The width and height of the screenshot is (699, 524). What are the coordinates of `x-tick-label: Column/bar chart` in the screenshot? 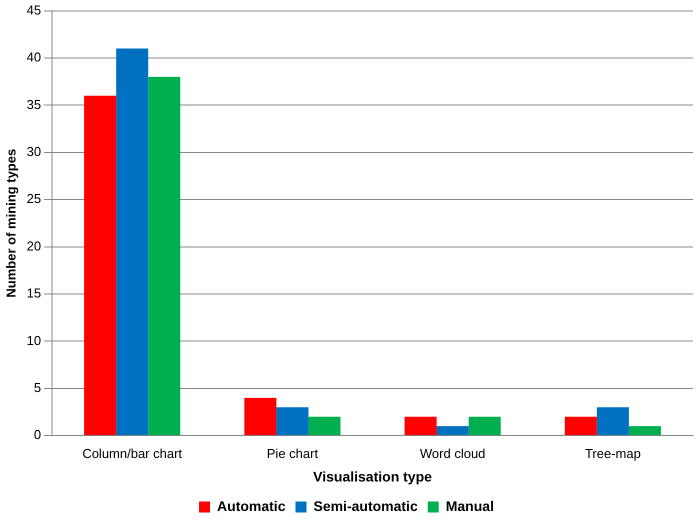 It's located at (132, 453).